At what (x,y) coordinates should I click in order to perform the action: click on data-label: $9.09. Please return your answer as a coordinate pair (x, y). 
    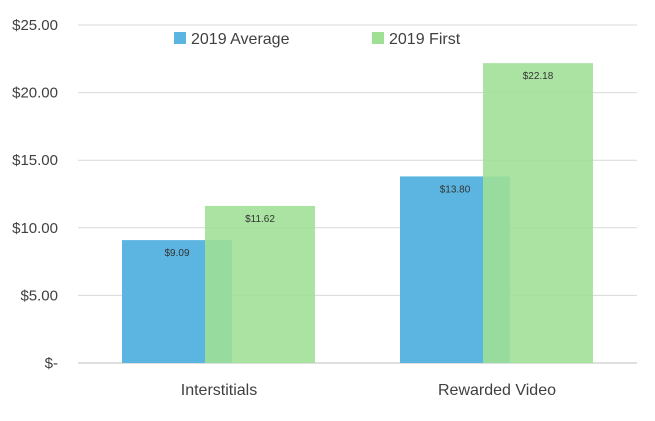
    Looking at the image, I should click on (176, 253).